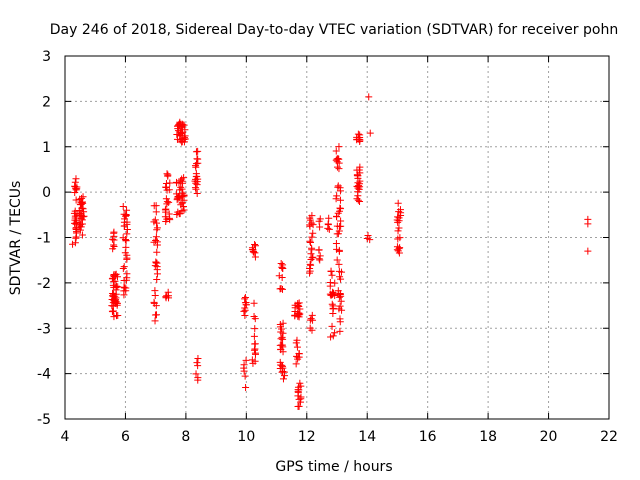 Image resolution: width=640 pixels, height=480 pixels. Describe the element at coordinates (185, 437) in the screenshot. I see `x-tick-label: 8` at that location.